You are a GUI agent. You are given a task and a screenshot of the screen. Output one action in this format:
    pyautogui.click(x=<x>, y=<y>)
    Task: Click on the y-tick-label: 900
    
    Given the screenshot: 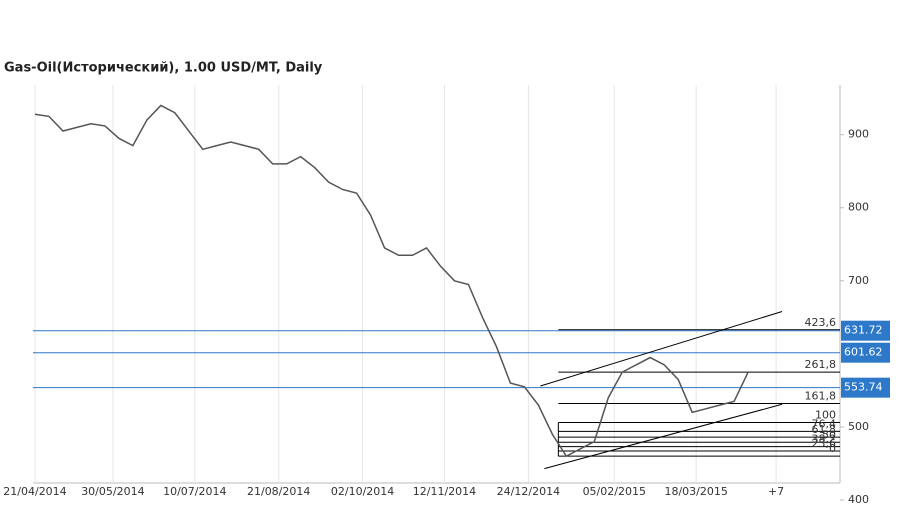 What is the action you would take?
    pyautogui.click(x=858, y=134)
    